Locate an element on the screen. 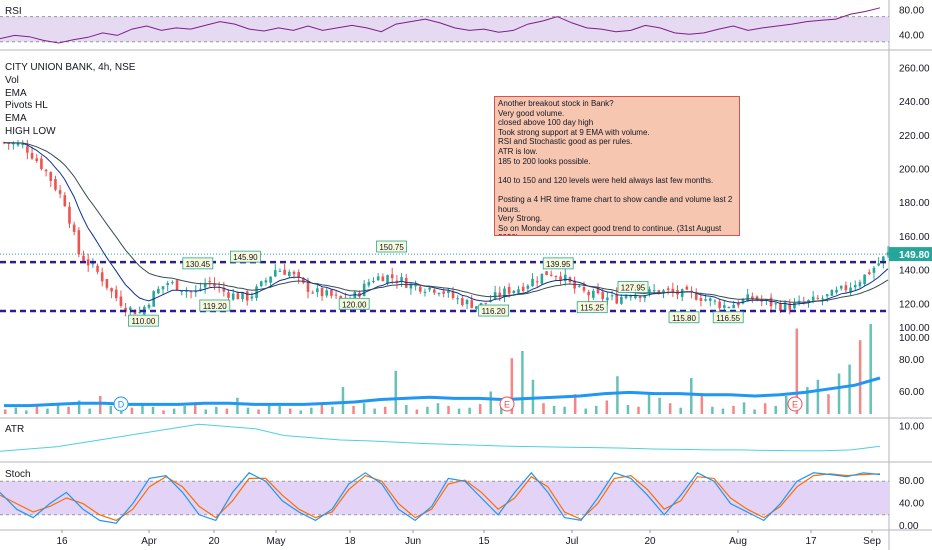  pivot-label: 130.45 is located at coordinates (198, 264).